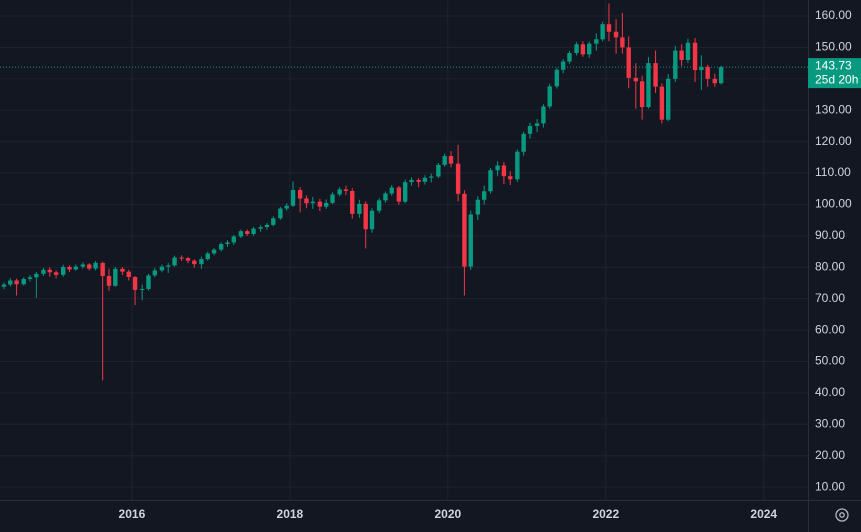 This screenshot has width=861, height=532. Describe the element at coordinates (763, 514) in the screenshot. I see `x-tick-label: 2024` at that location.